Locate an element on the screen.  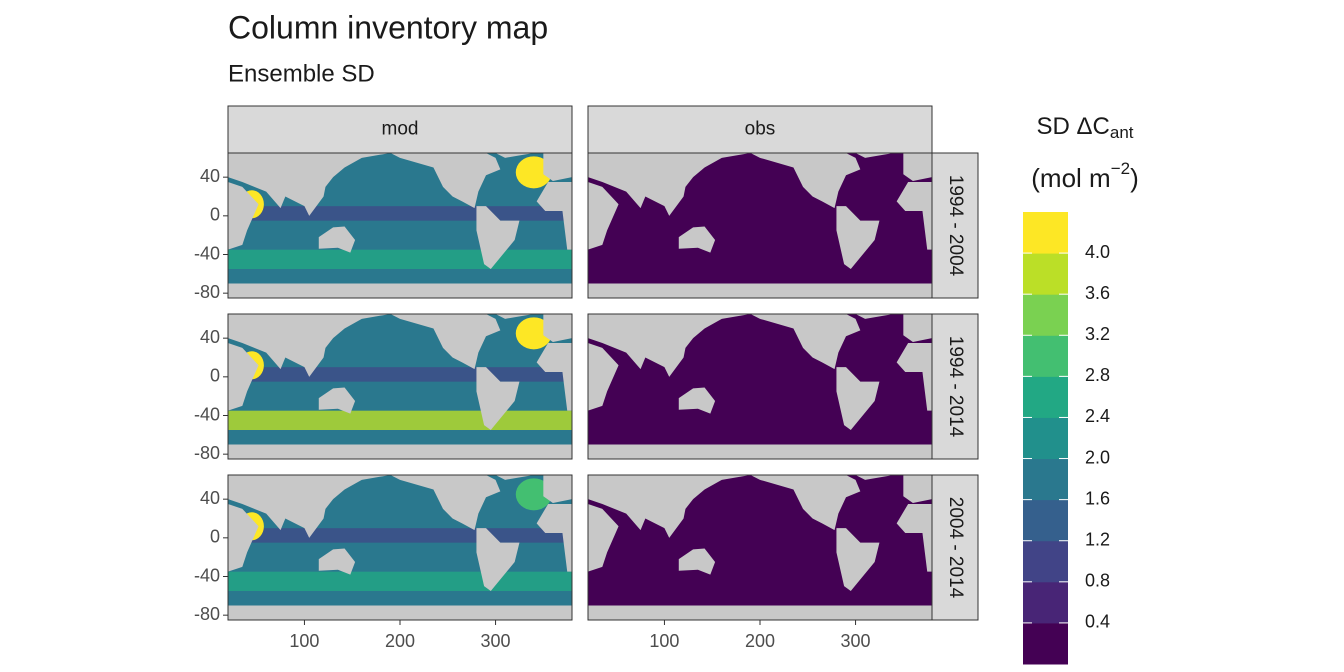
legend-unit-sup: −2 is located at coordinates (1120, 168).